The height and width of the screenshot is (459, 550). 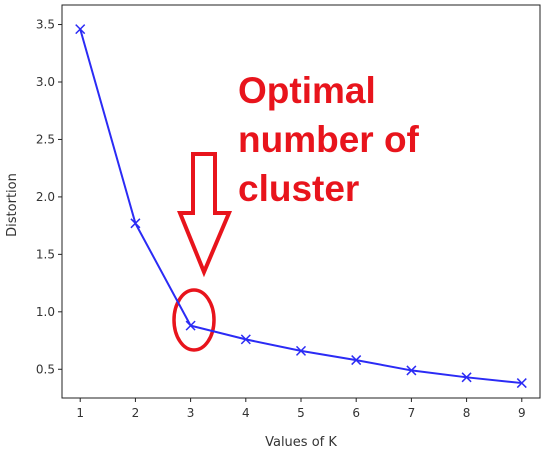 What do you see at coordinates (45, 25) in the screenshot?
I see `y-tick-label: 3.5` at bounding box center [45, 25].